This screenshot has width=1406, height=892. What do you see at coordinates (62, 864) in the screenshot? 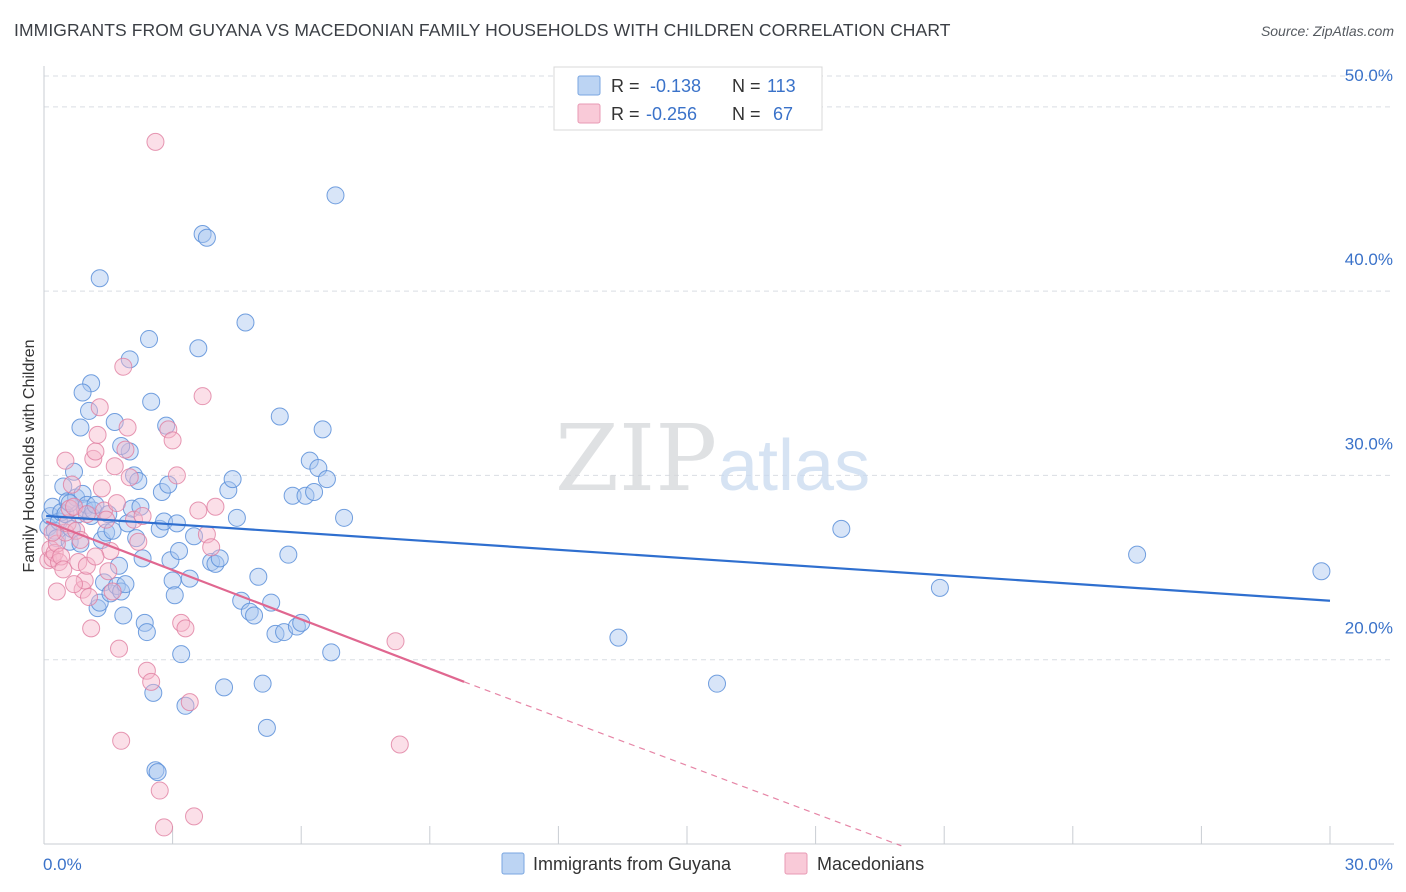
I see `x-tick-label-min: 0.0%` at bounding box center [62, 864].